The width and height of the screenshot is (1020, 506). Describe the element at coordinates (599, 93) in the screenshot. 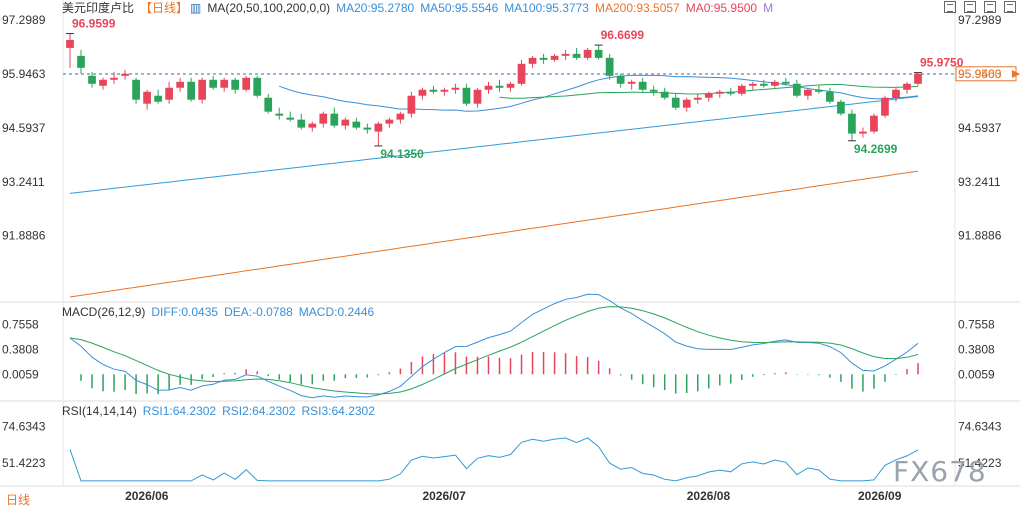

I see `ma20-line` at that location.